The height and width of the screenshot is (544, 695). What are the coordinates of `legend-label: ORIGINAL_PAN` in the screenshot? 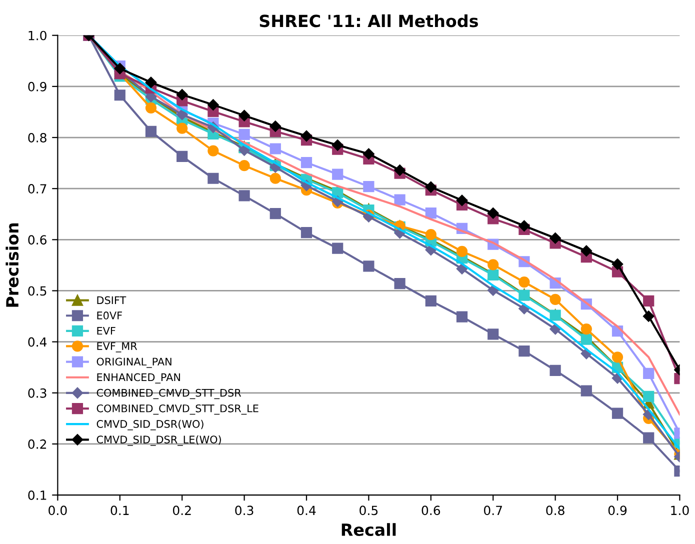 It's located at (134, 363).